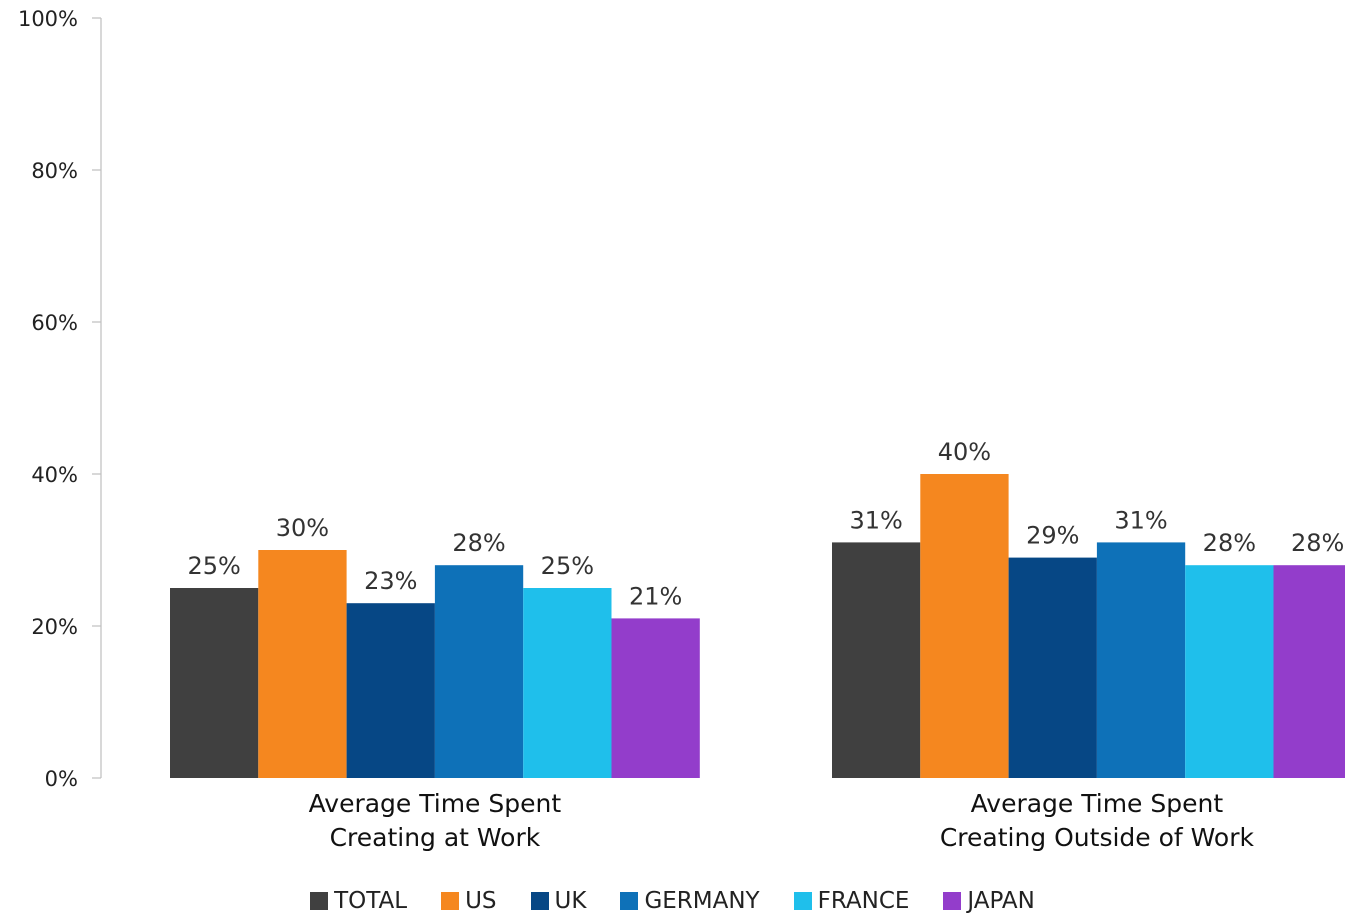 This screenshot has width=1345, height=917. What do you see at coordinates (54, 171) in the screenshot?
I see `y-tick-label: 80%` at bounding box center [54, 171].